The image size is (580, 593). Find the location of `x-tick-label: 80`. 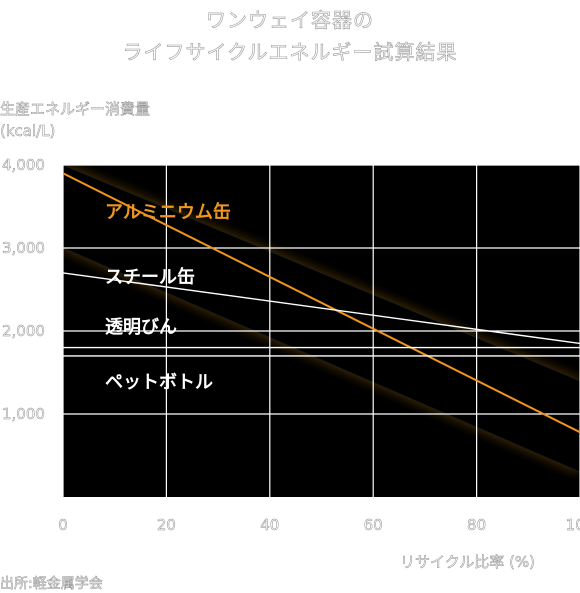

x-tick-label: 80 is located at coordinates (476, 525).